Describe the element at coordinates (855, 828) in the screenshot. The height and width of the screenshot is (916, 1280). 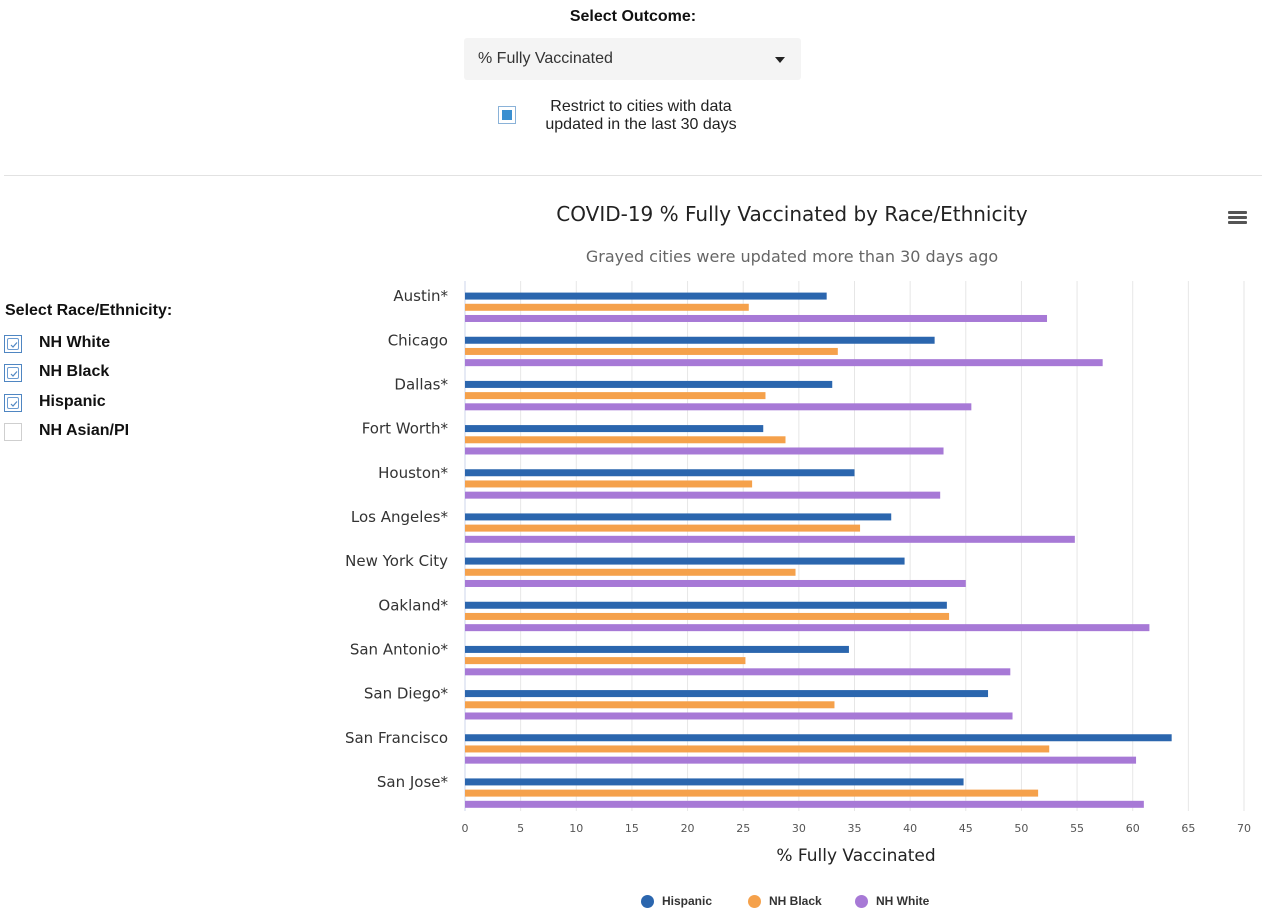
I see `x-tick-label: 35` at that location.